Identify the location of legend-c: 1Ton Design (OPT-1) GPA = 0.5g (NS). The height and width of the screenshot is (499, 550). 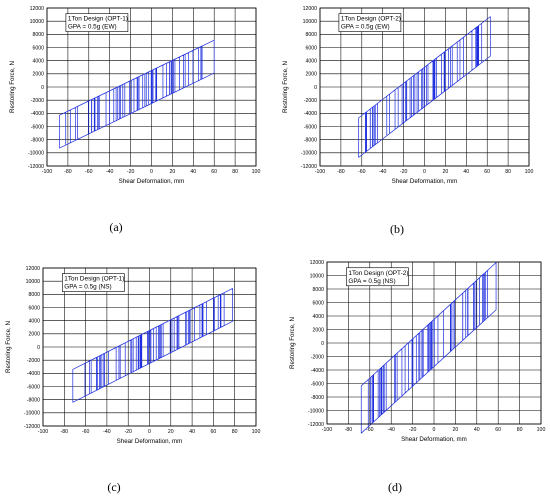
(93, 282).